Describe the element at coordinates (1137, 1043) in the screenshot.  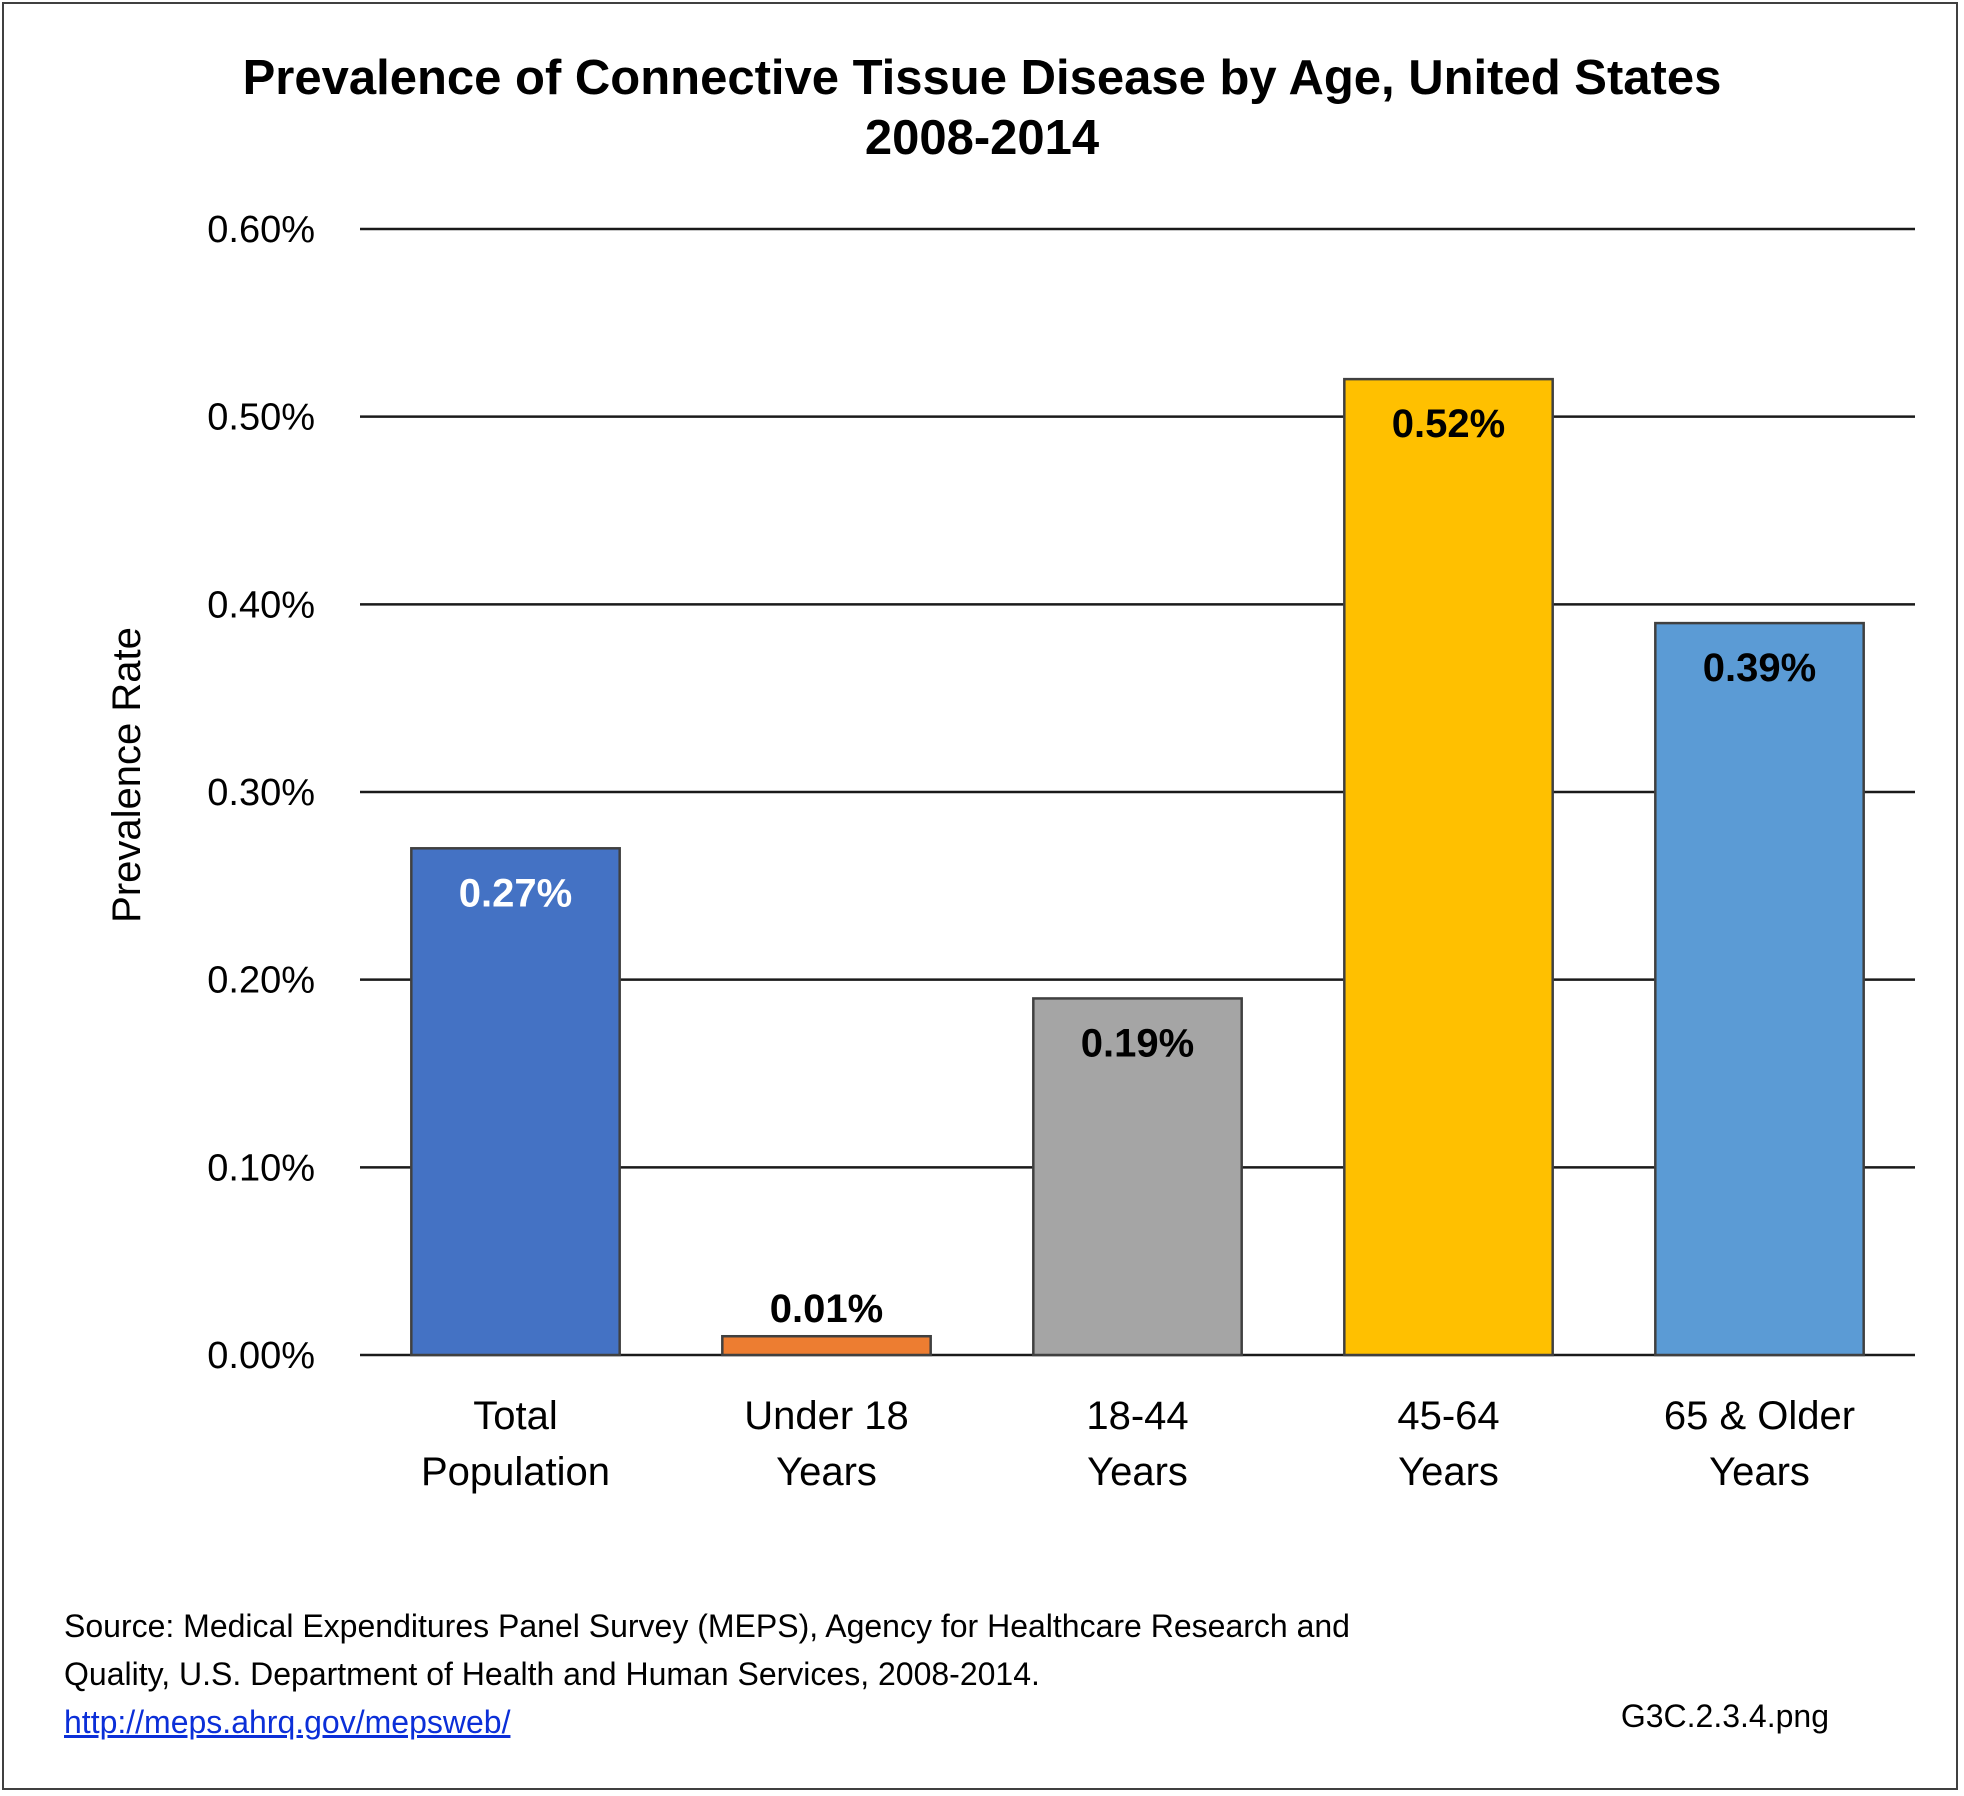
I see `data-label: 0.19%` at that location.